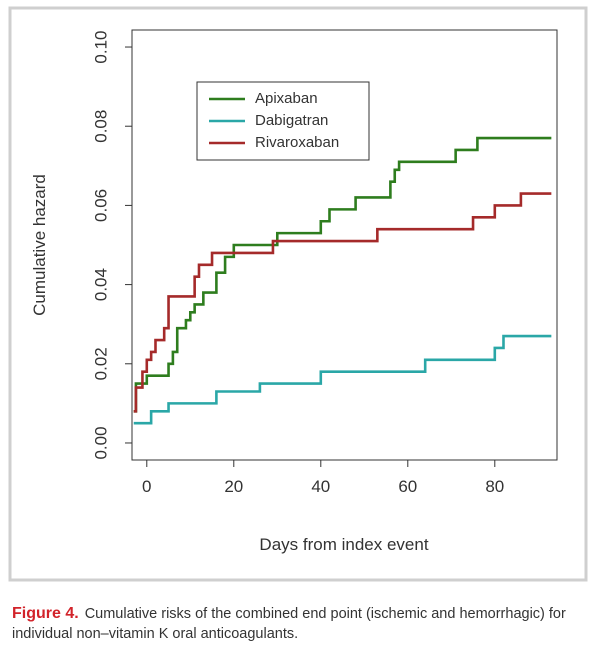 The height and width of the screenshot is (664, 595). I want to click on x-tick-label: 20, so click(233, 486).